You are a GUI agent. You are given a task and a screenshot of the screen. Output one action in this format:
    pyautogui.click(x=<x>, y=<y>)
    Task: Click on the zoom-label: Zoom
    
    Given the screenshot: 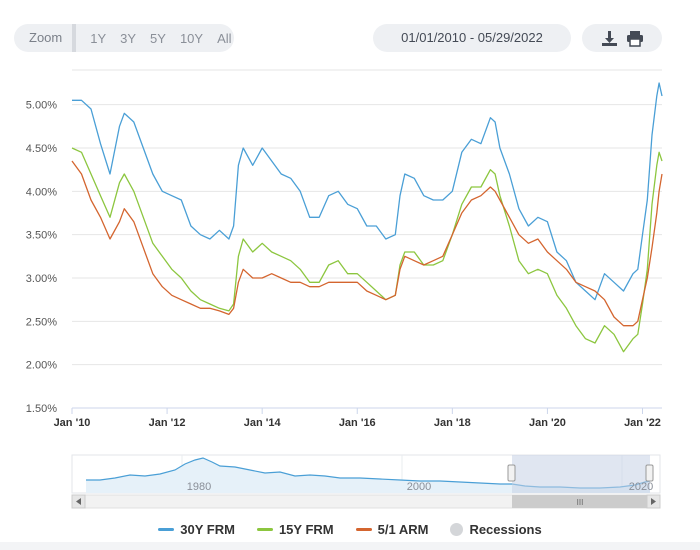 What is the action you would take?
    pyautogui.click(x=45, y=38)
    